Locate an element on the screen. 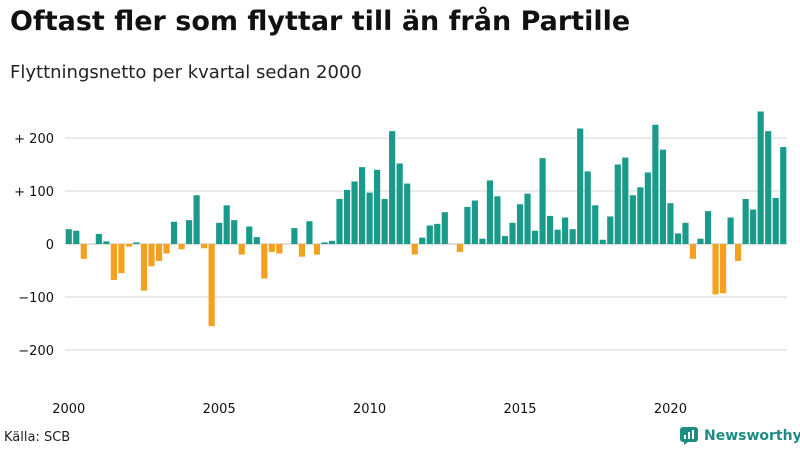 The width and height of the screenshot is (800, 450). newsworthy-logo-icon is located at coordinates (689, 436).